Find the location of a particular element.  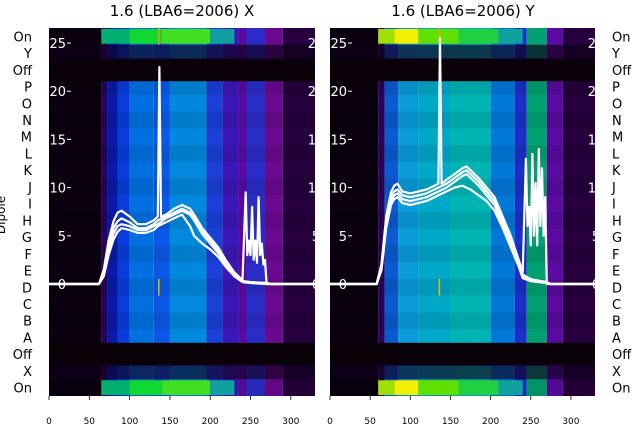

row-label-right: F is located at coordinates (615, 255).